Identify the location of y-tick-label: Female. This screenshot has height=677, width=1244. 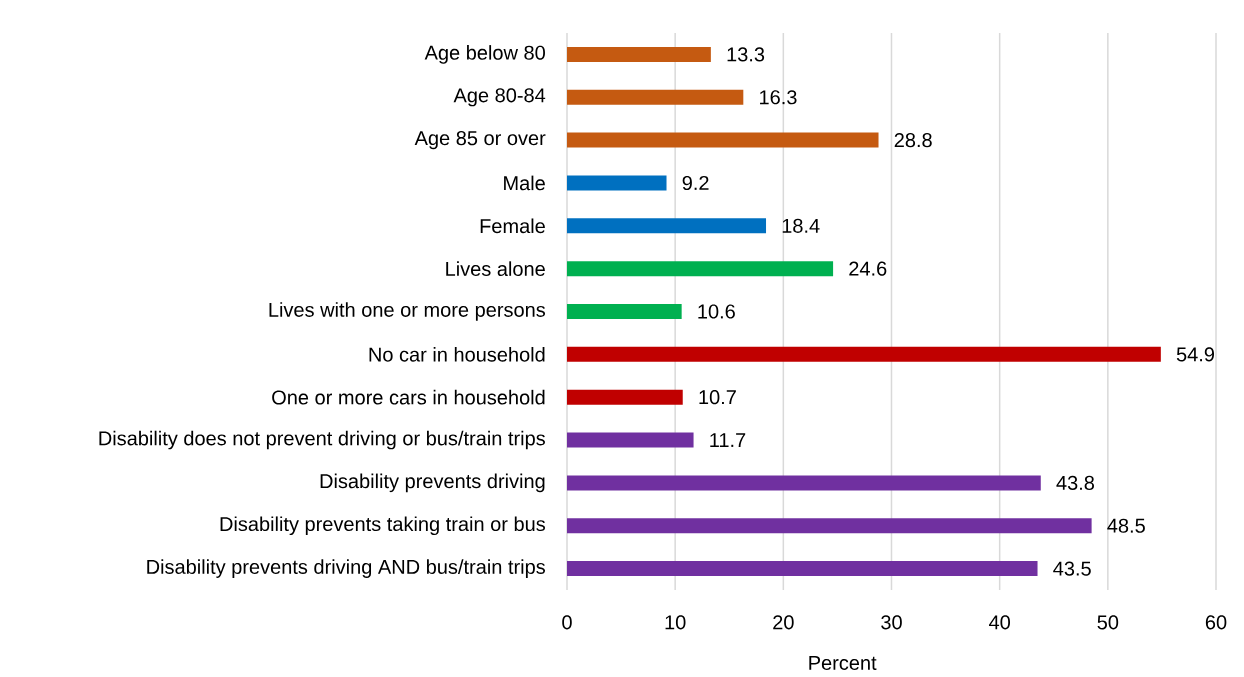
(512, 226).